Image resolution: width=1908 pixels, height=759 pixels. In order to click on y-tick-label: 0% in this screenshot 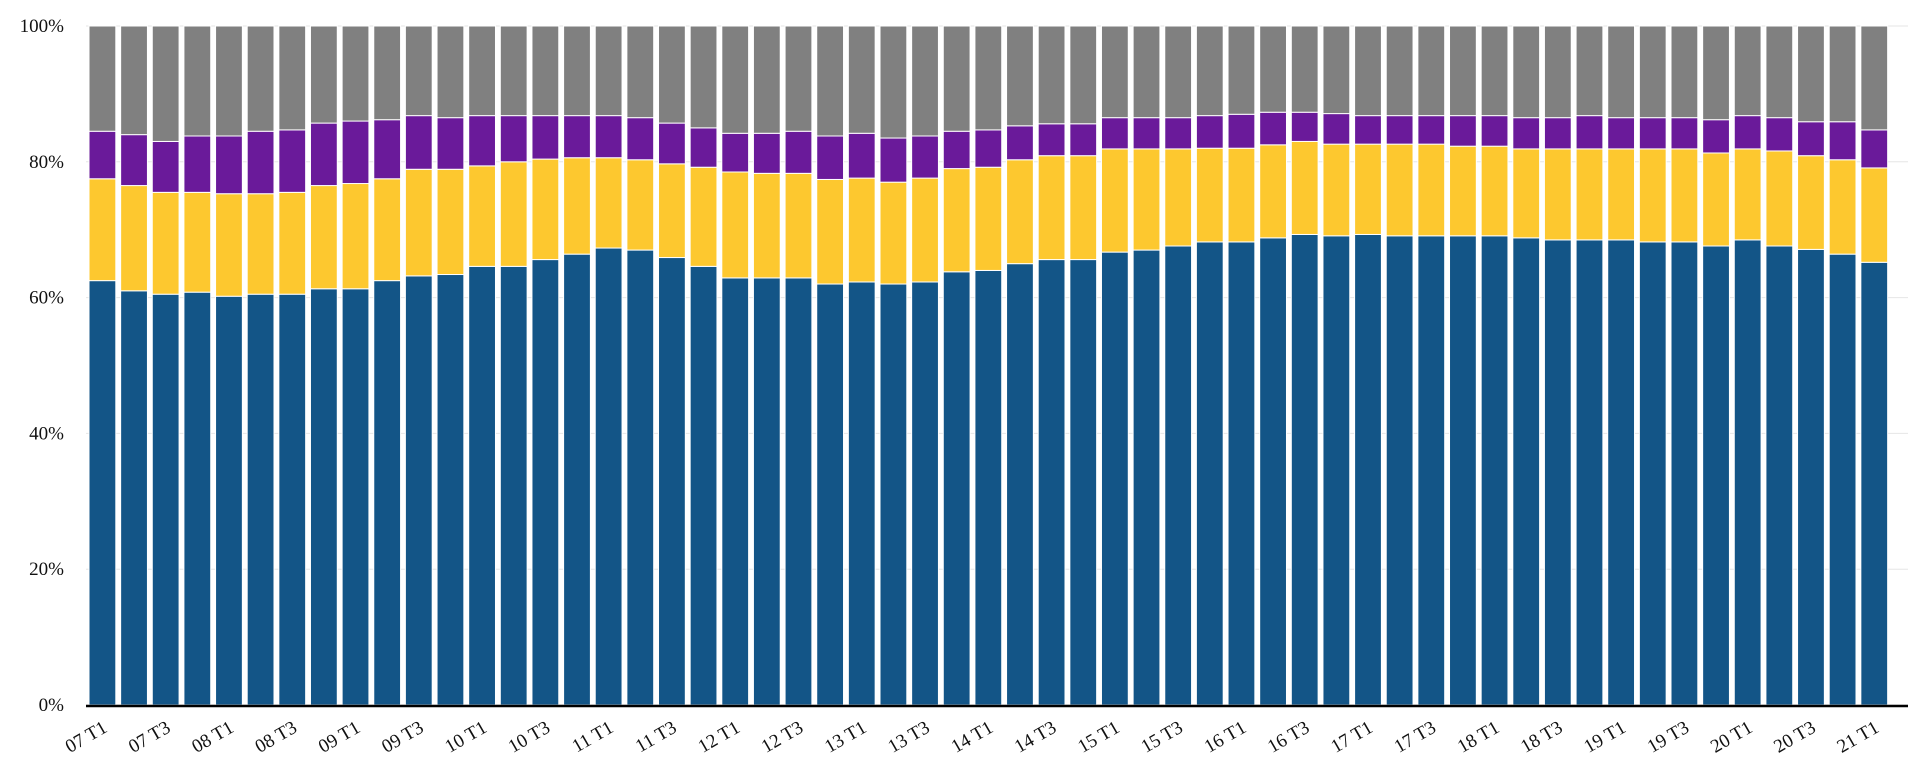, I will do `click(52, 705)`.